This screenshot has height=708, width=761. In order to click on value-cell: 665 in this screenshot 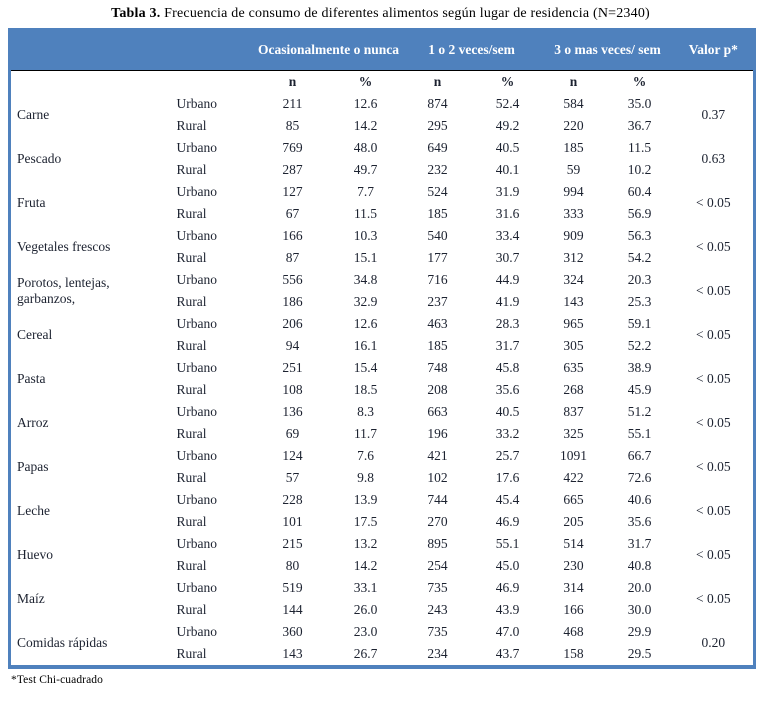, I will do `click(573, 500)`.